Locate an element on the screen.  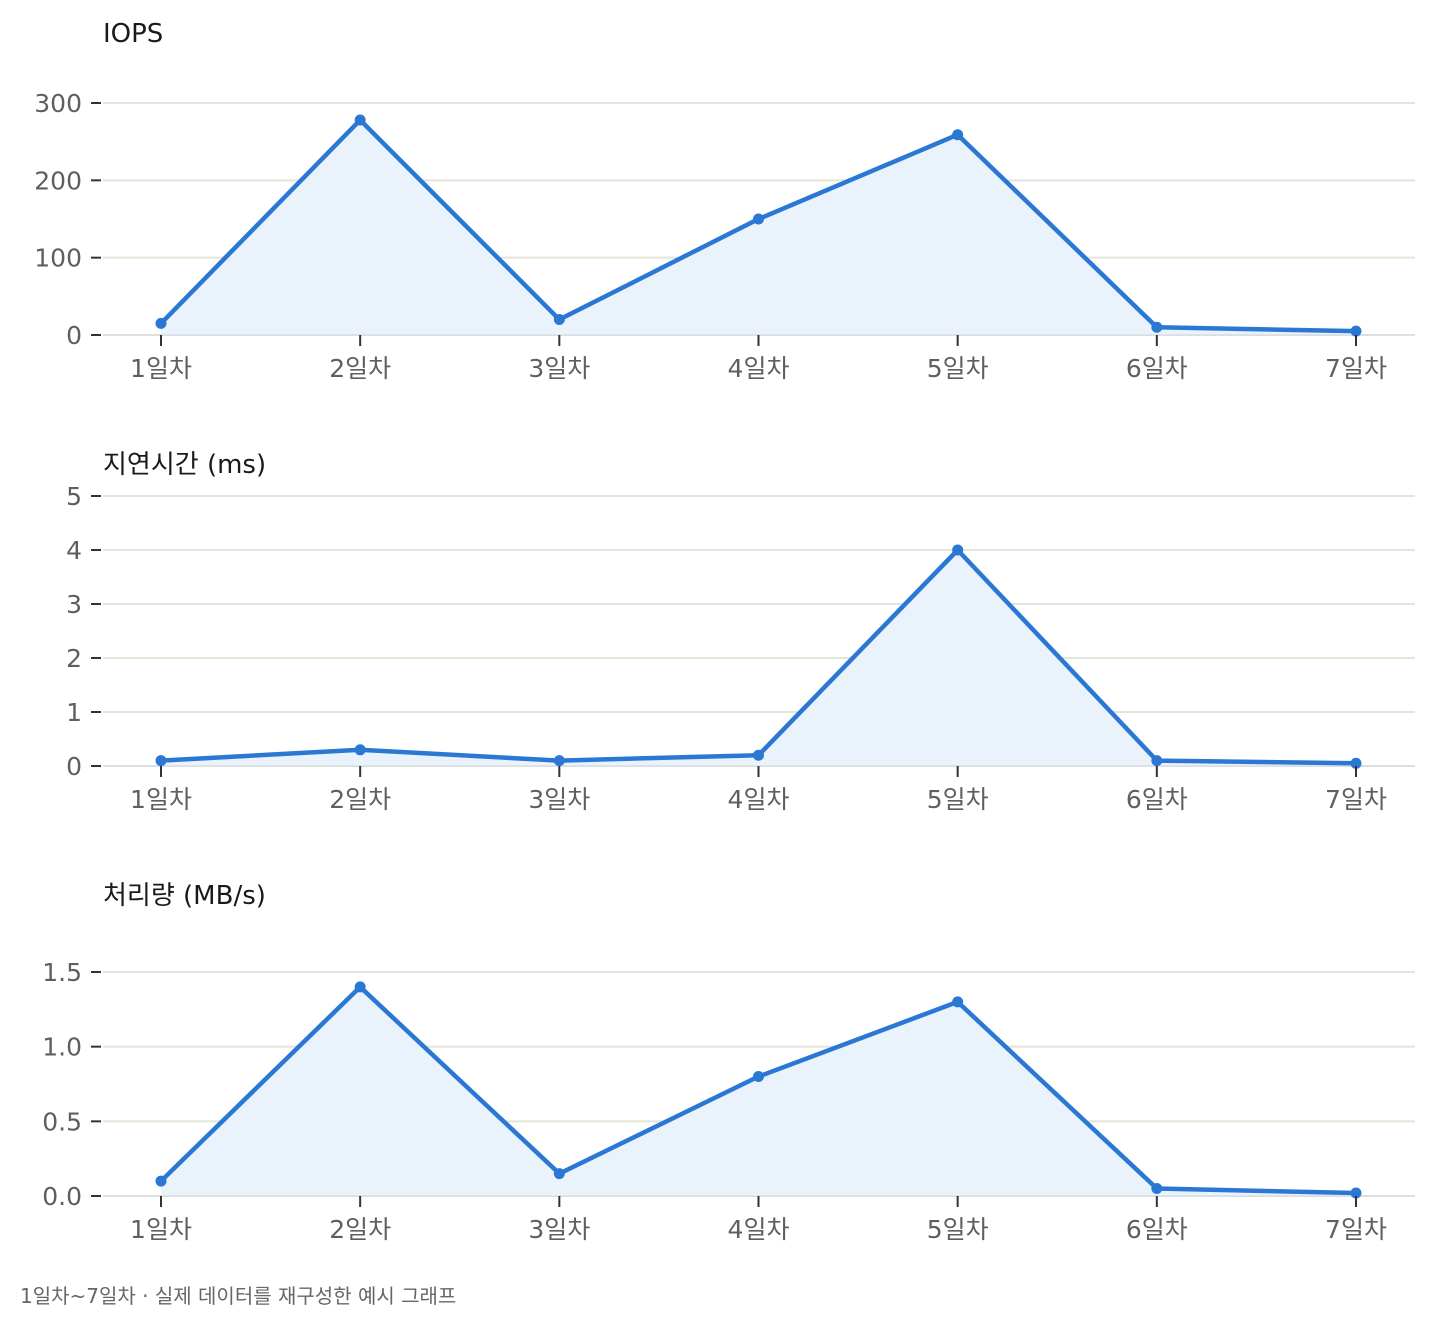
footer-note: 1일차~7일차 · 실제 데이터를 재구성한 예시 그래프 is located at coordinates (238, 1296).